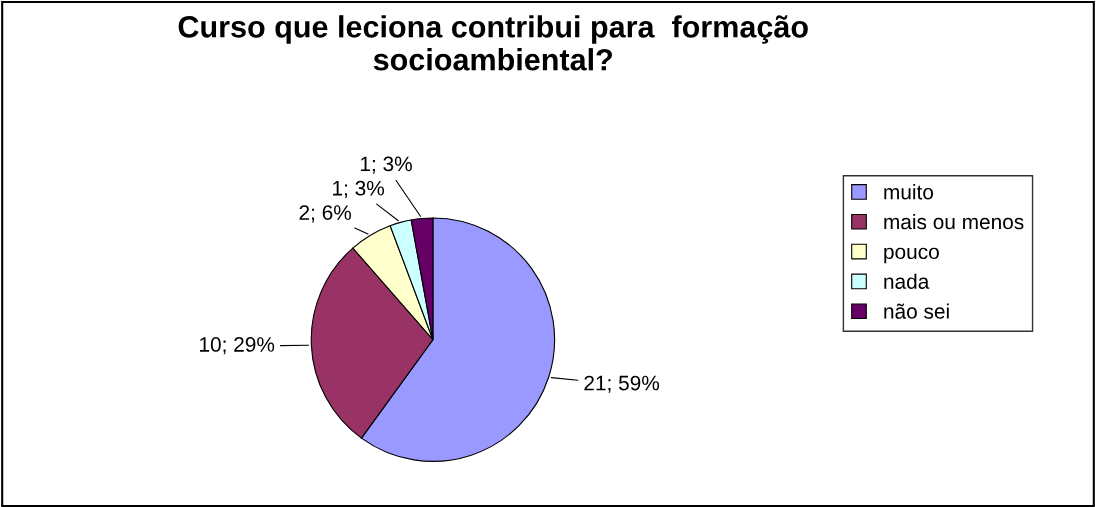 The width and height of the screenshot is (1096, 507). I want to click on chart-title: Curso que leciona contribui para formação socioambiental?, so click(493, 43).